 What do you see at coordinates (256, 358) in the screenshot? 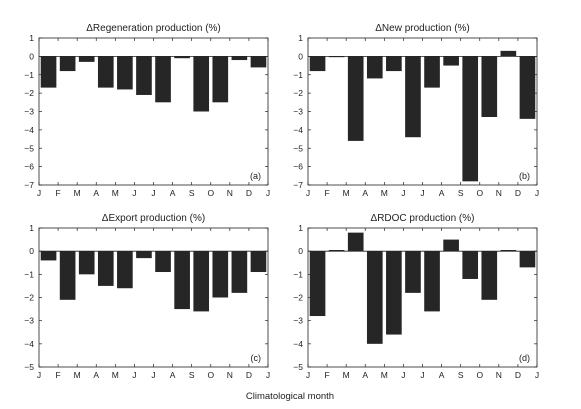
I see `panel-label: (c)` at bounding box center [256, 358].